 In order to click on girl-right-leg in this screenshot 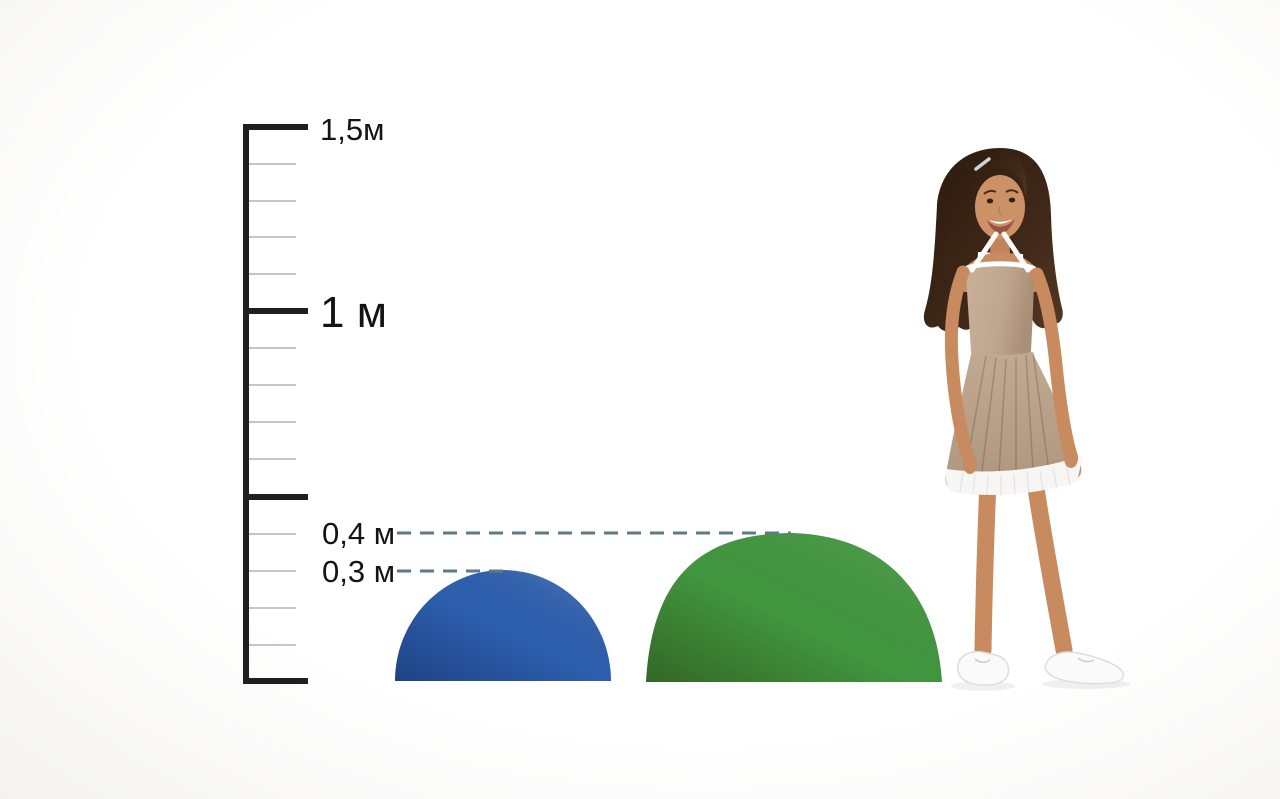, I will do `click(1049, 562)`.